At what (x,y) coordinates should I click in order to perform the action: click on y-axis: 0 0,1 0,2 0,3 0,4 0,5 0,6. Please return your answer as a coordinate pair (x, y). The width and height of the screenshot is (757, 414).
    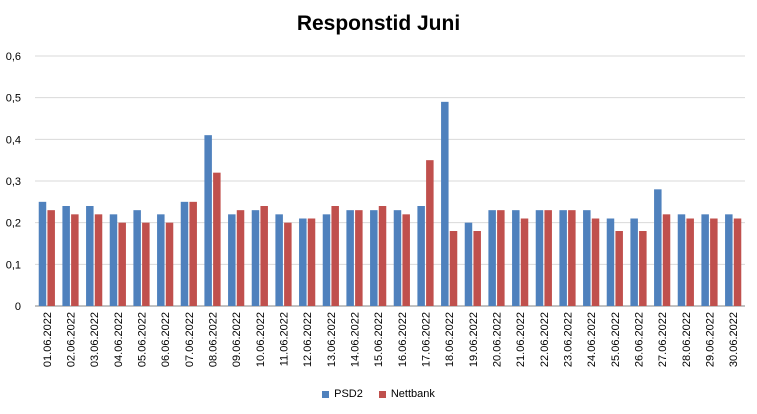
    Looking at the image, I should click on (13, 182).